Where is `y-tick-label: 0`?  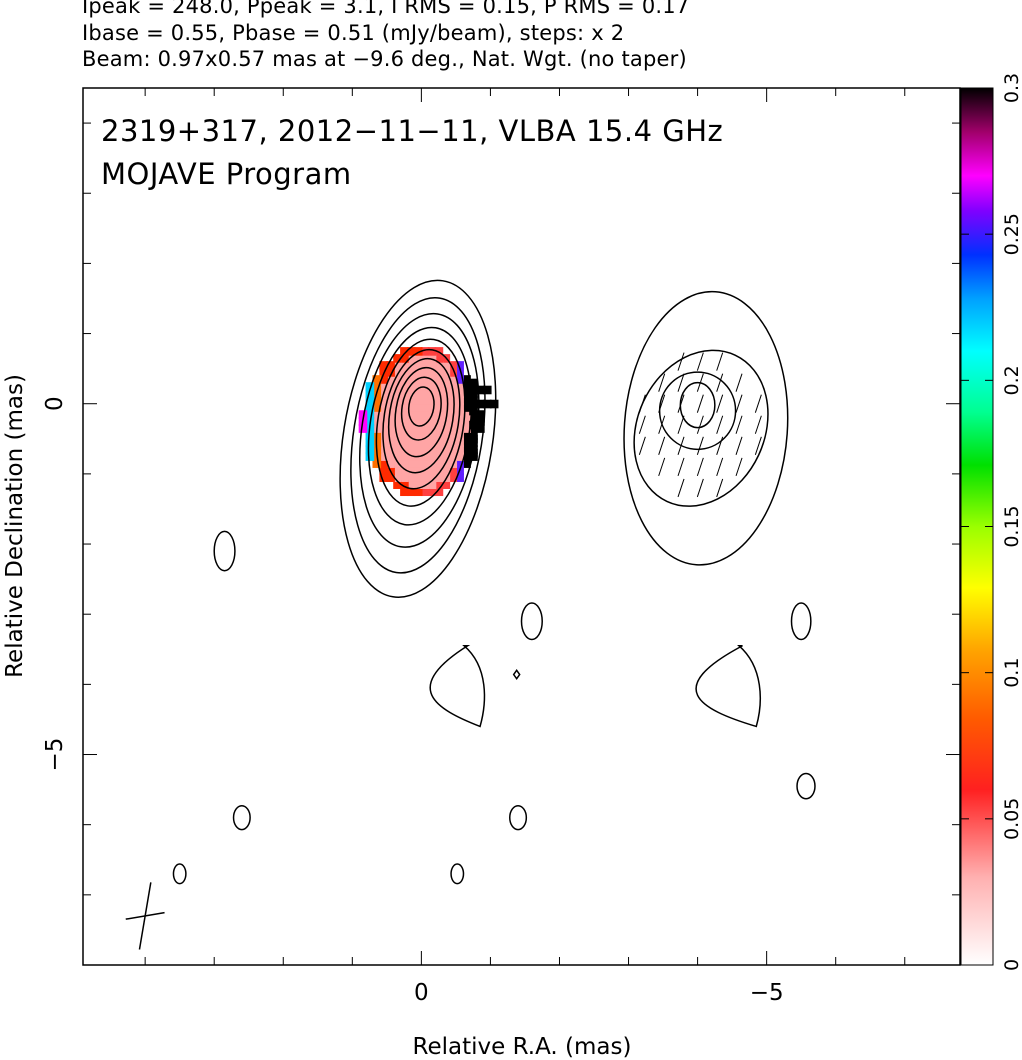
y-tick-label: 0 is located at coordinates (55, 403).